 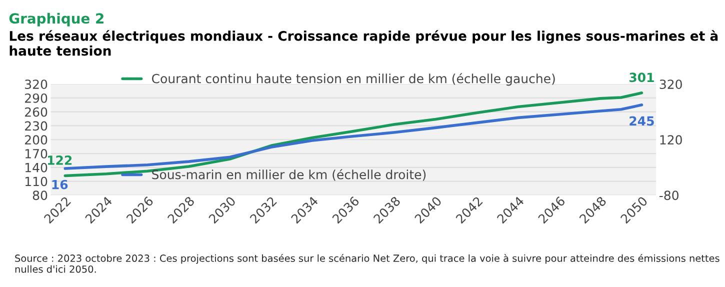 What do you see at coordinates (642, 121) in the screenshot?
I see `data-label: 245` at bounding box center [642, 121].